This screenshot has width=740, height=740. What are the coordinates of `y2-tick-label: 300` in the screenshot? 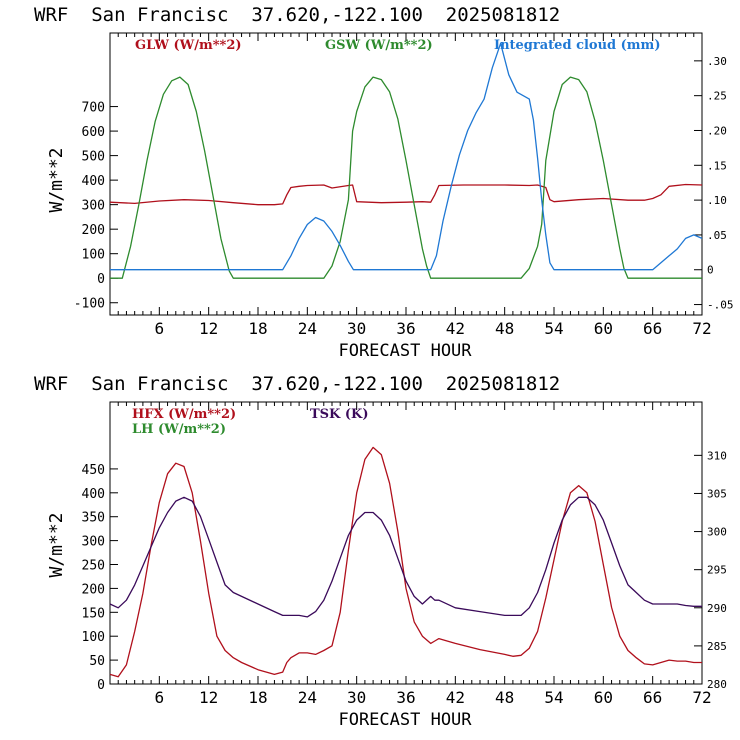 It's located at (717, 532).